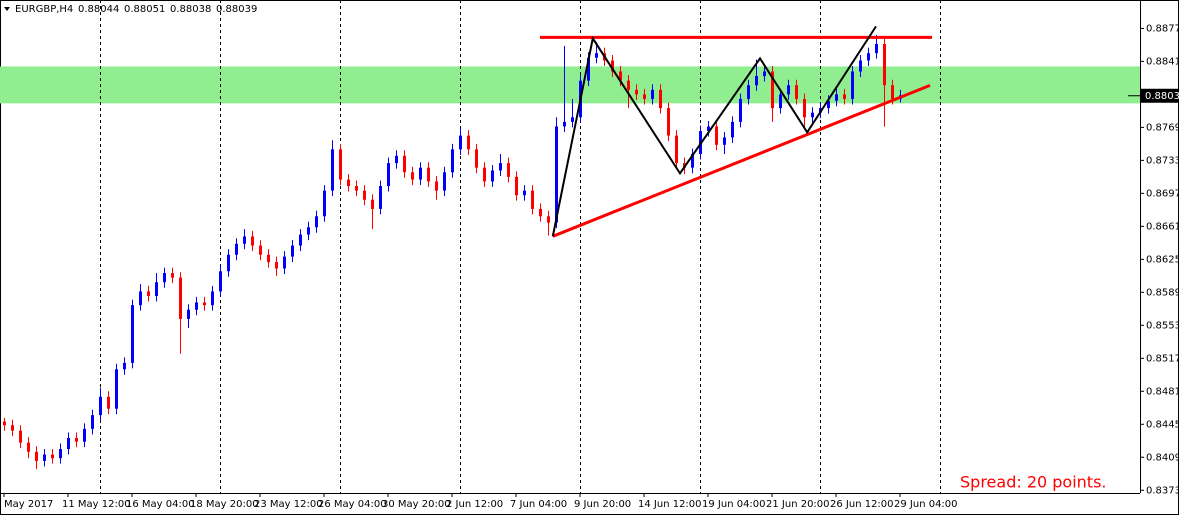 The height and width of the screenshot is (515, 1179). What do you see at coordinates (236, 9) in the screenshot?
I see `header-value: 0.88039` at bounding box center [236, 9].